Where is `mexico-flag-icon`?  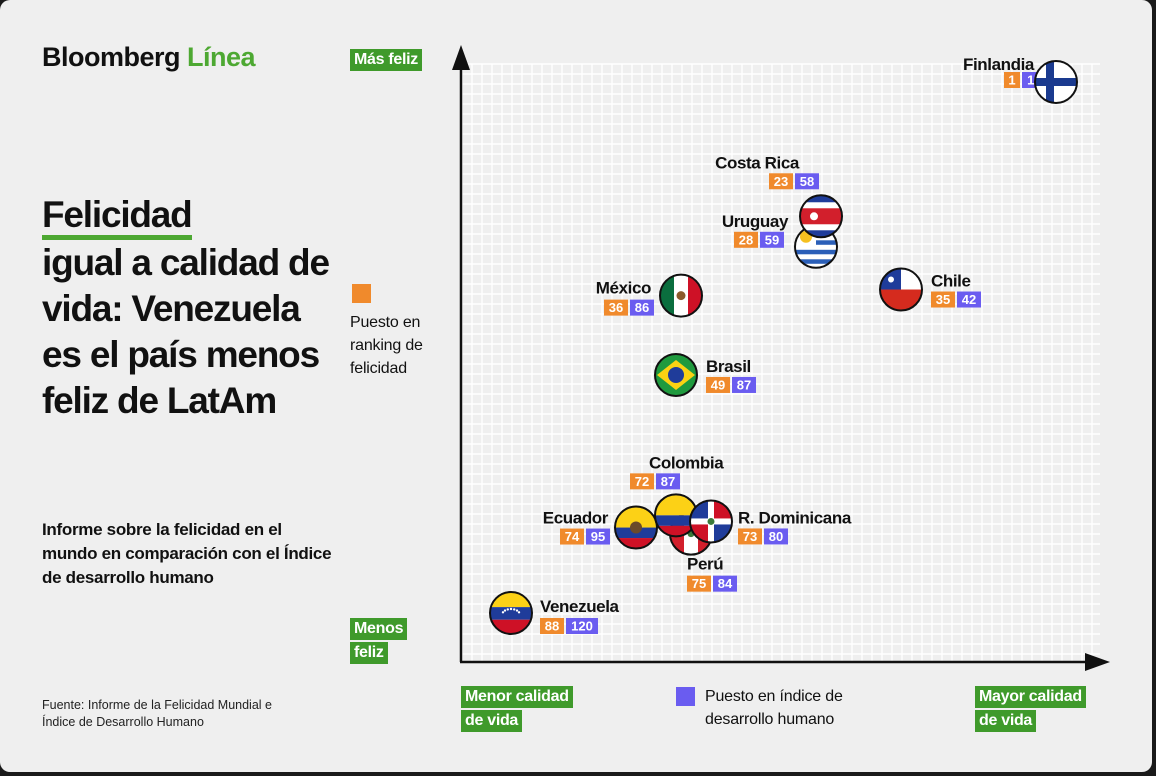 mexico-flag-icon is located at coordinates (681, 295).